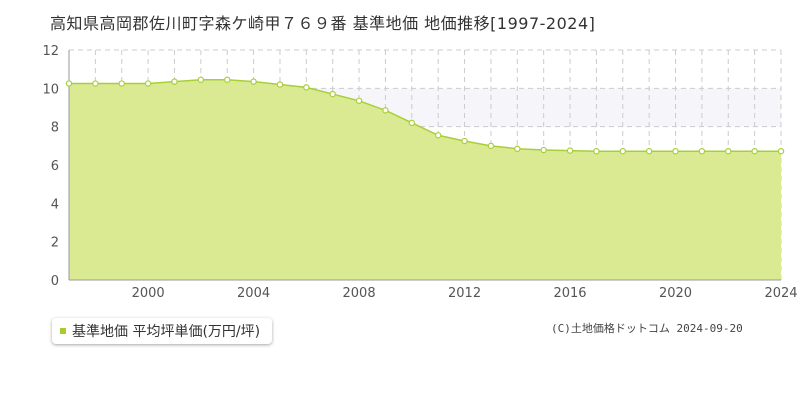 The width and height of the screenshot is (800, 400). Describe the element at coordinates (166, 332) in the screenshot. I see `legend-label: 基準地価 平均坪単価(万円/坪)` at that location.